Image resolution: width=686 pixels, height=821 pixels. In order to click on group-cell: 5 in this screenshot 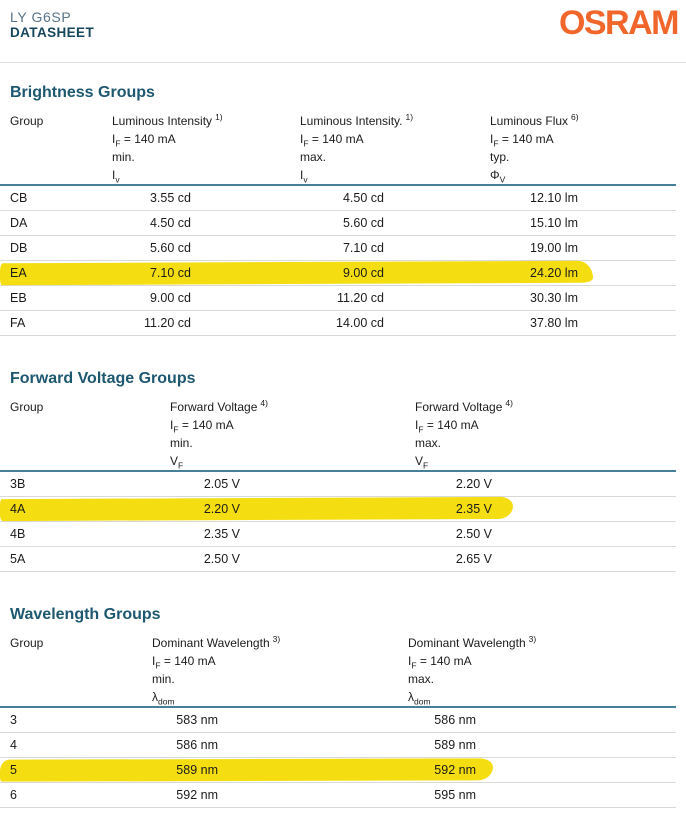, I will do `click(13, 770)`.